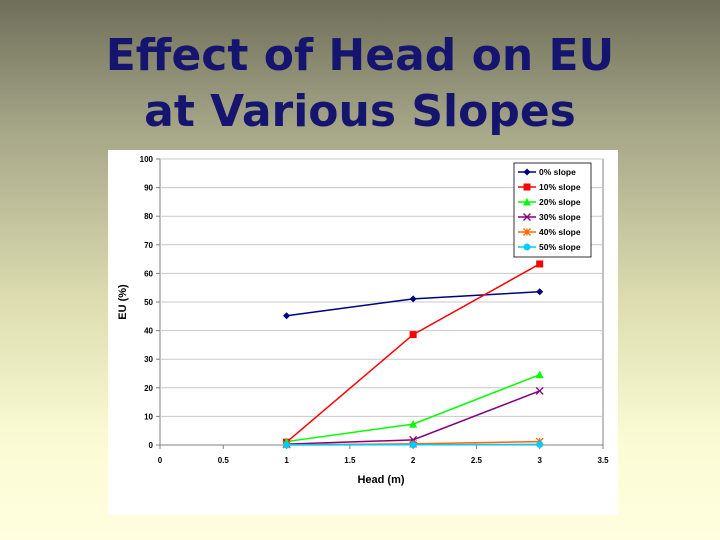 The image size is (720, 540). What do you see at coordinates (148, 331) in the screenshot?
I see `y-tick-label-40: 40` at bounding box center [148, 331].